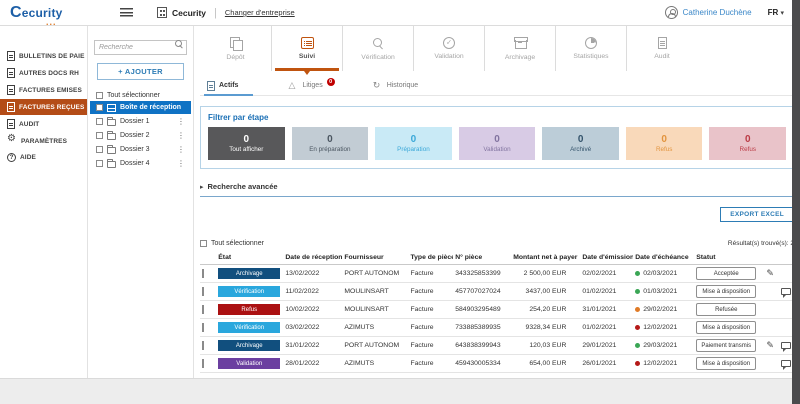  I want to click on advanced-search-toggle: ▸ Recherche avancée, so click(497, 189).